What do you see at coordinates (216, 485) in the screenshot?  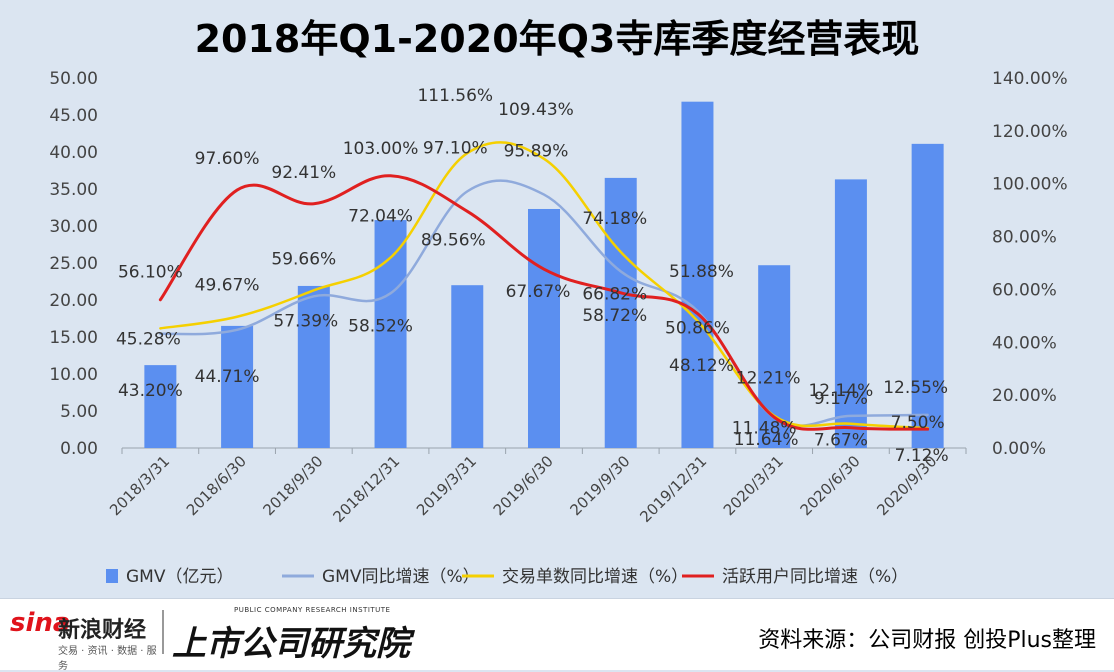 I see `x-axis-tick-label: 2018/6/30` at bounding box center [216, 485].